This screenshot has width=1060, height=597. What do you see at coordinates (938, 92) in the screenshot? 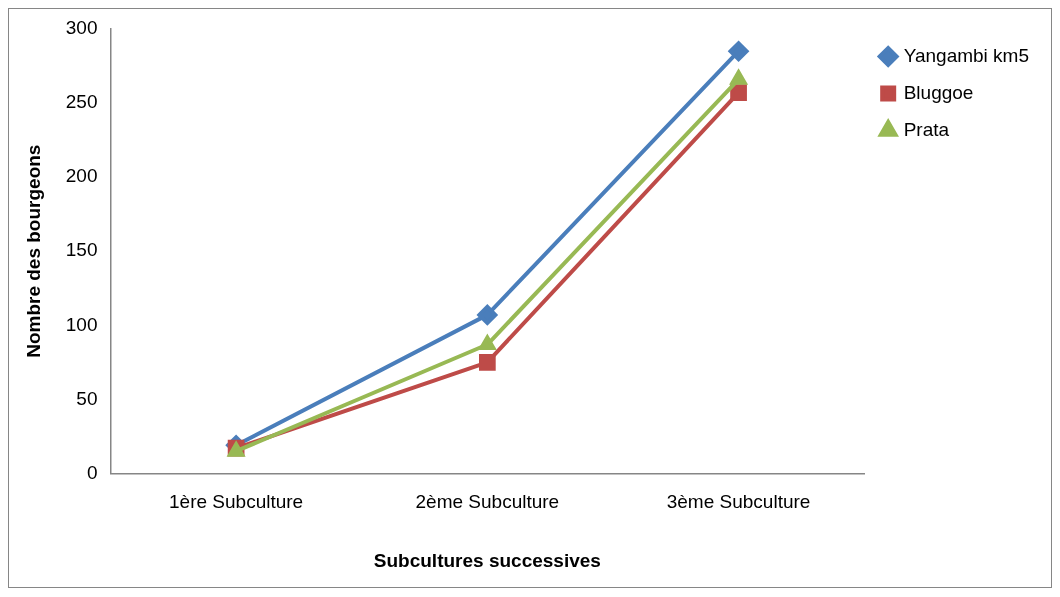
I see `legend-label: Bluggoe` at bounding box center [938, 92].